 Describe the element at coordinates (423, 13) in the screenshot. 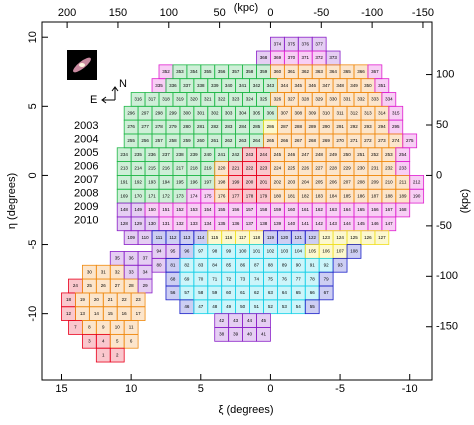

I see `x2-tick-label: -150` at that location.